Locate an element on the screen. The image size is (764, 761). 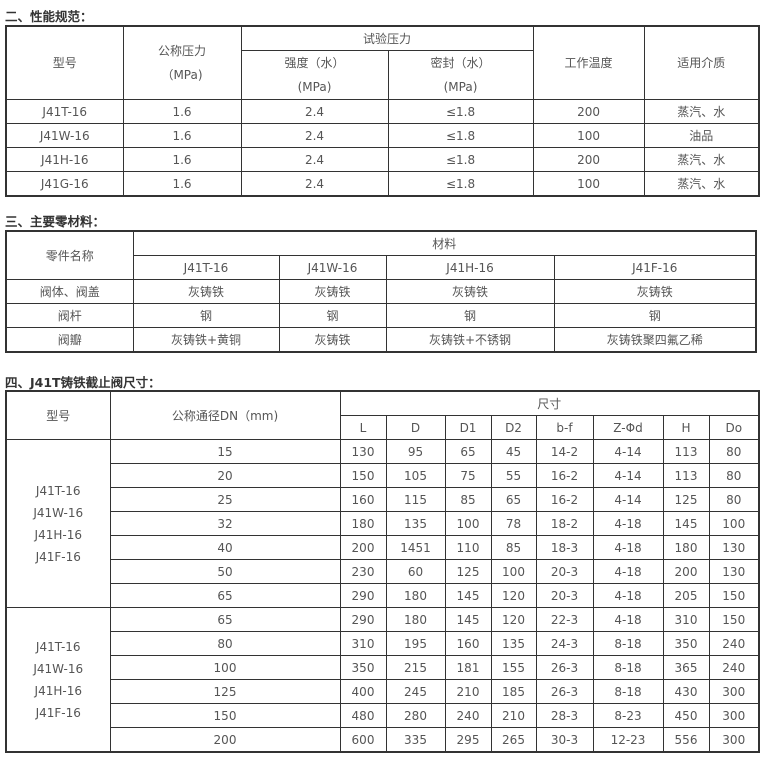
cell-dimension: 365 is located at coordinates (686, 667).